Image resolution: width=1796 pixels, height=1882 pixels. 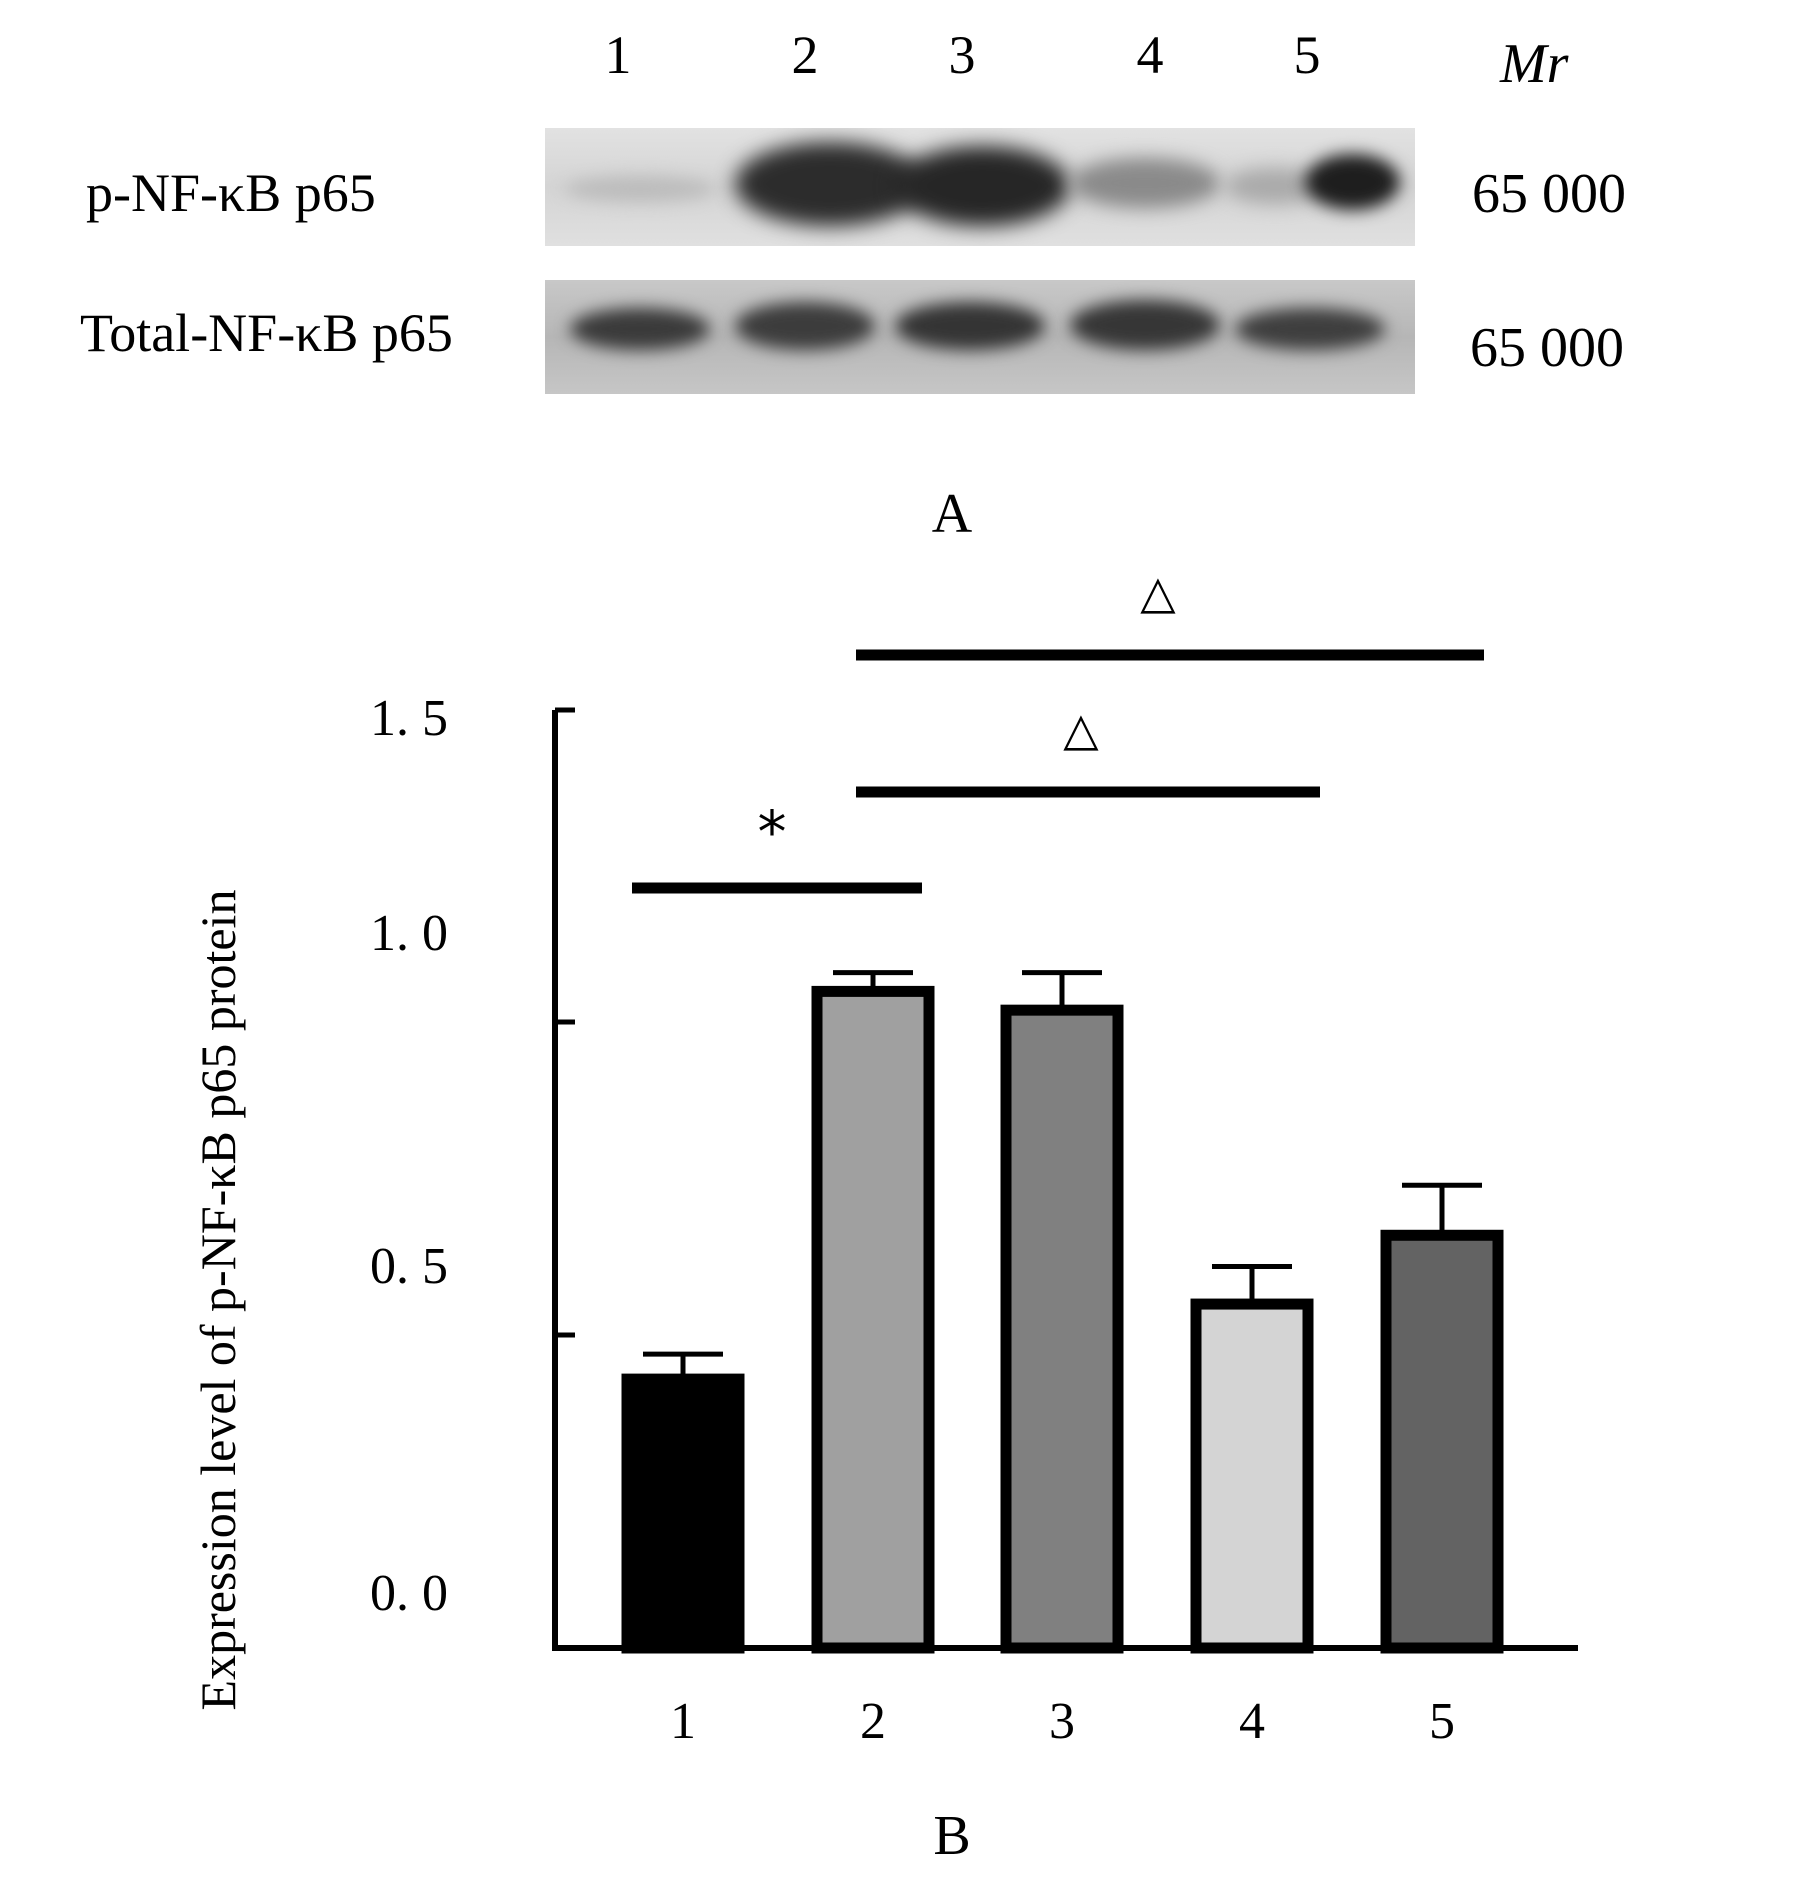 What do you see at coordinates (618, 55) in the screenshot?
I see `lane-number: 1` at bounding box center [618, 55].